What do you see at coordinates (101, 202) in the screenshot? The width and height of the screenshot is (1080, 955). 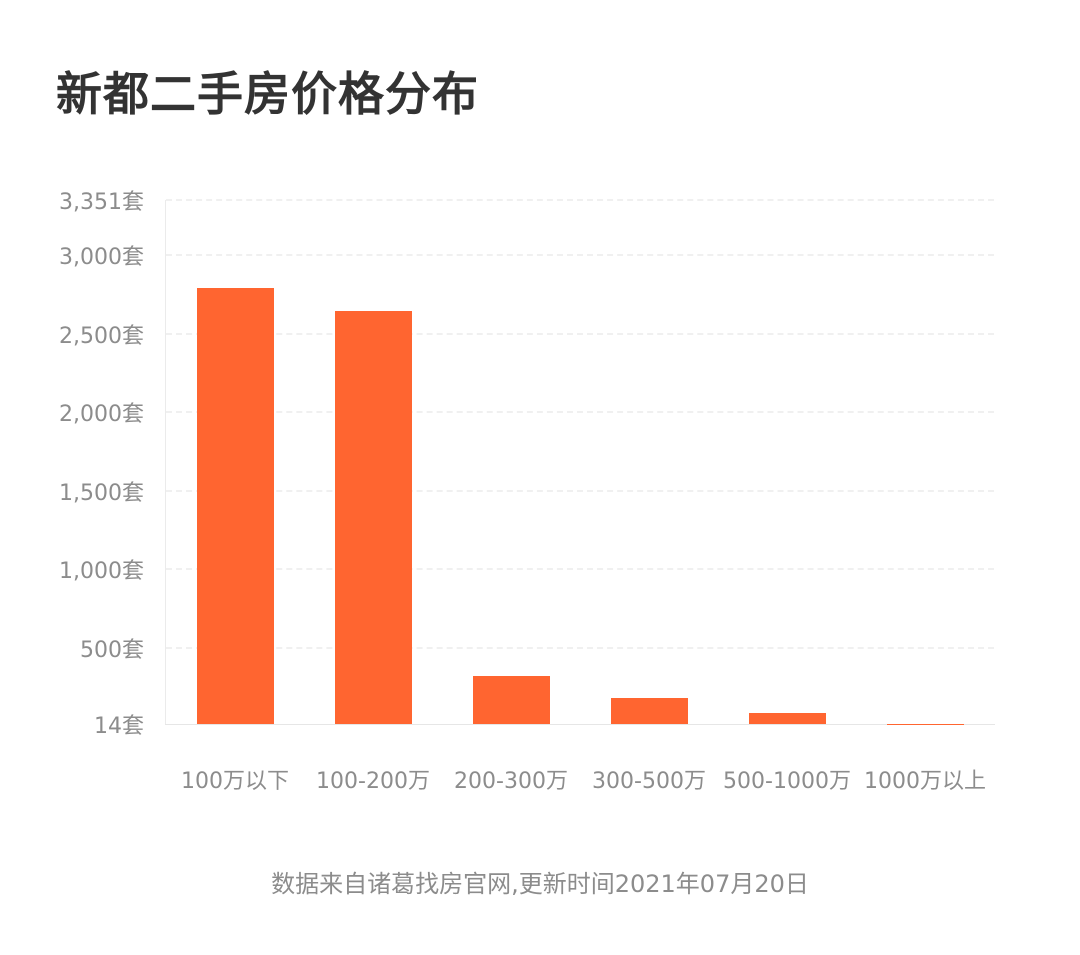 I see `y-tick-label: 3,351套` at bounding box center [101, 202].